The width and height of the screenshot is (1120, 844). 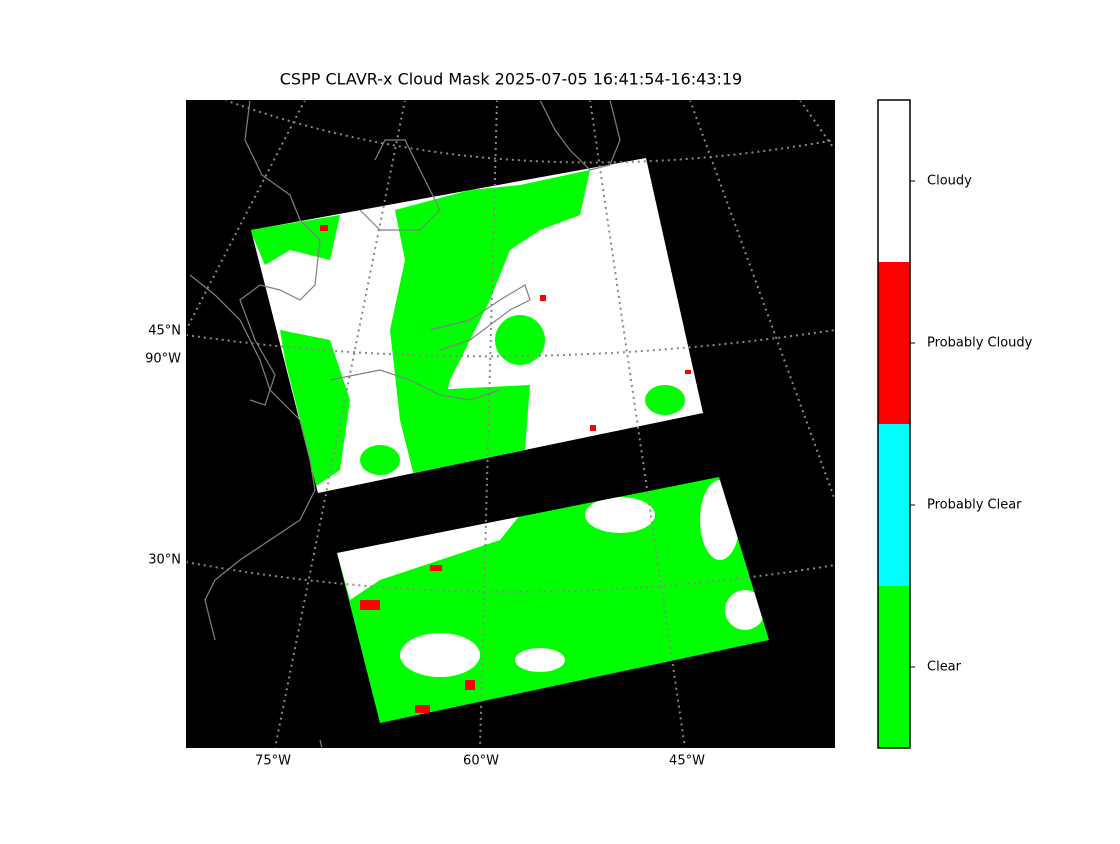 What do you see at coordinates (164, 560) in the screenshot?
I see `lat-label: 30°N` at bounding box center [164, 560].